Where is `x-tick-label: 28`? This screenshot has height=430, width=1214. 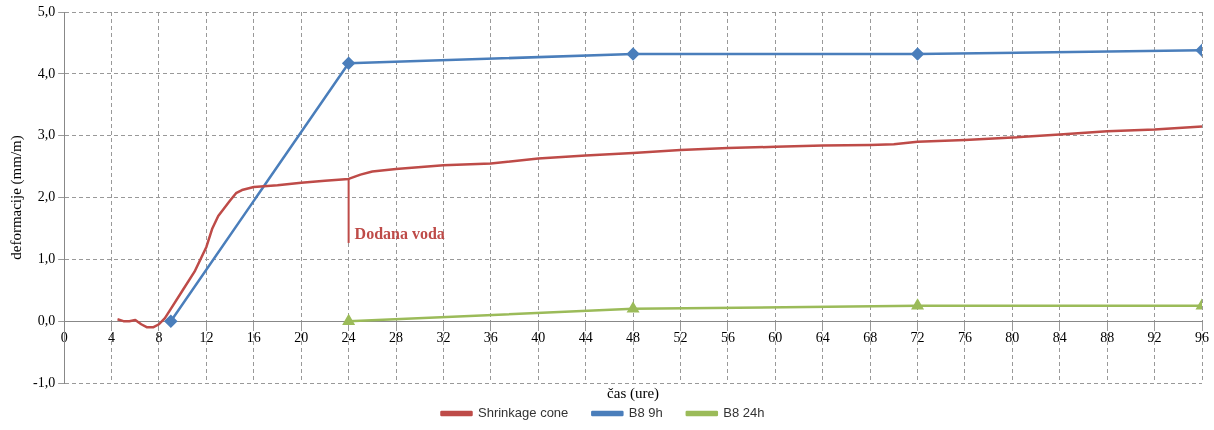
x-tick-label: 28 is located at coordinates (396, 338).